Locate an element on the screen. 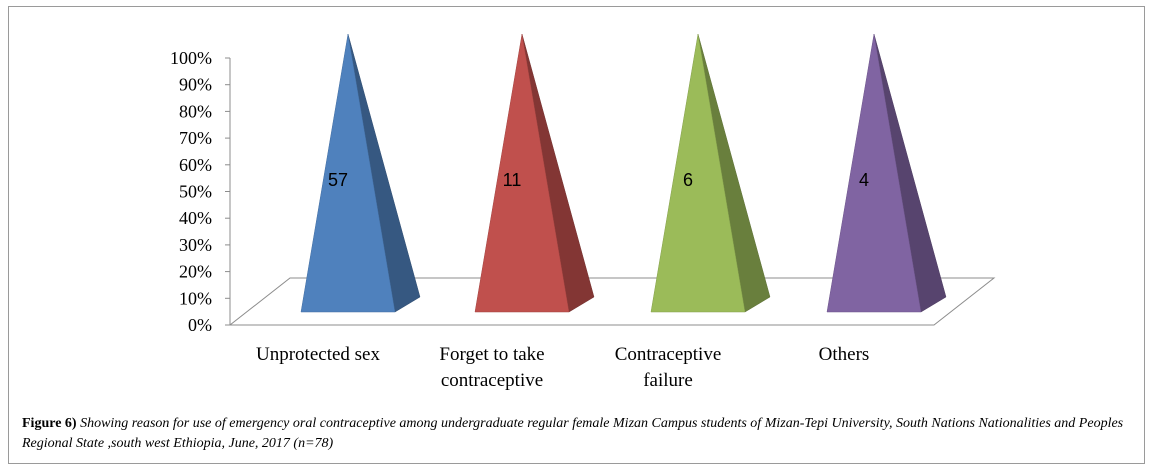  y-tick-label: 10% is located at coordinates (195, 298).